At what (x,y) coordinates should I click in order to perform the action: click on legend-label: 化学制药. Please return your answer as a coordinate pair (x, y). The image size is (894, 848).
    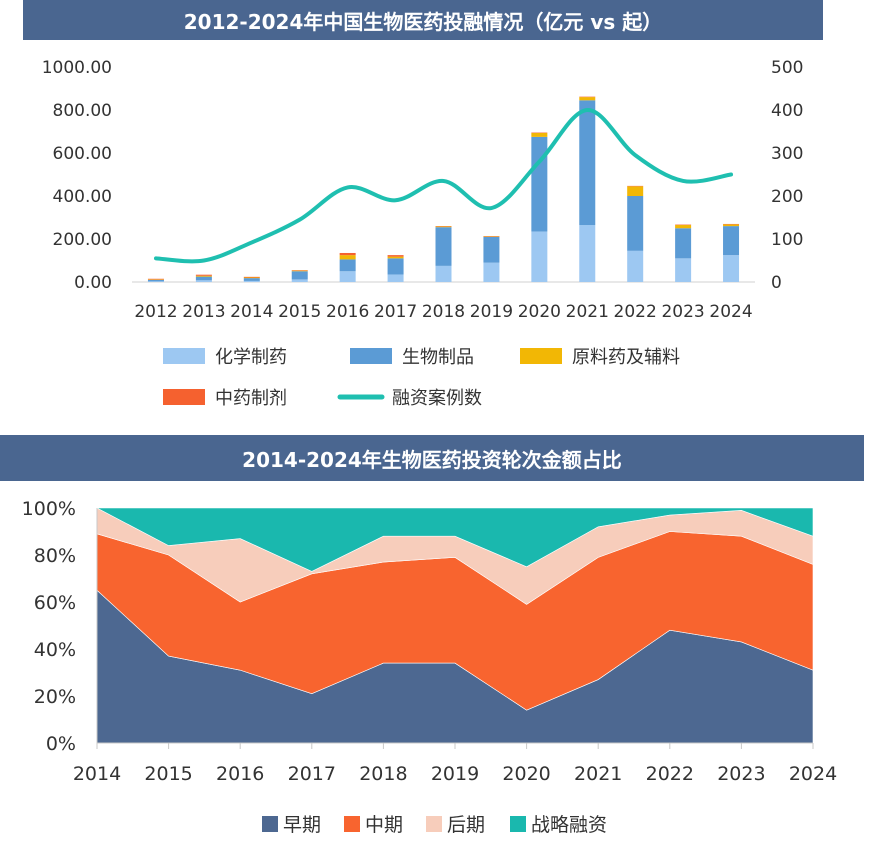
    Looking at the image, I should click on (251, 357).